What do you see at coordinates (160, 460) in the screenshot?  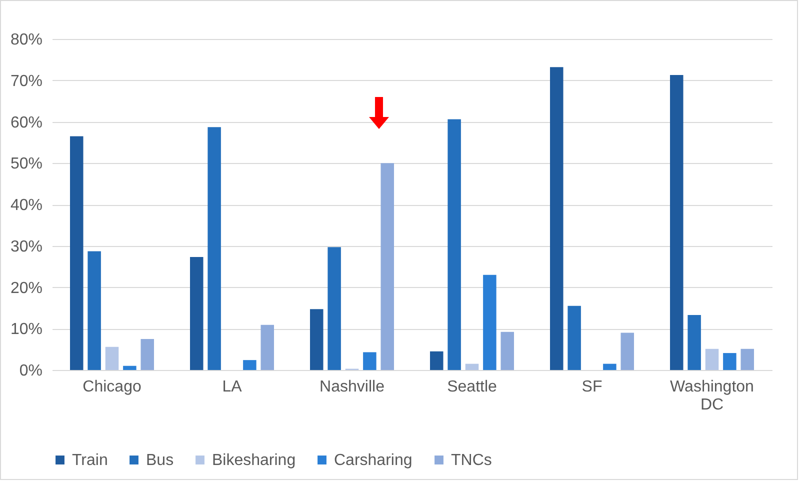 I see `legend-label: Bus` at bounding box center [160, 460].